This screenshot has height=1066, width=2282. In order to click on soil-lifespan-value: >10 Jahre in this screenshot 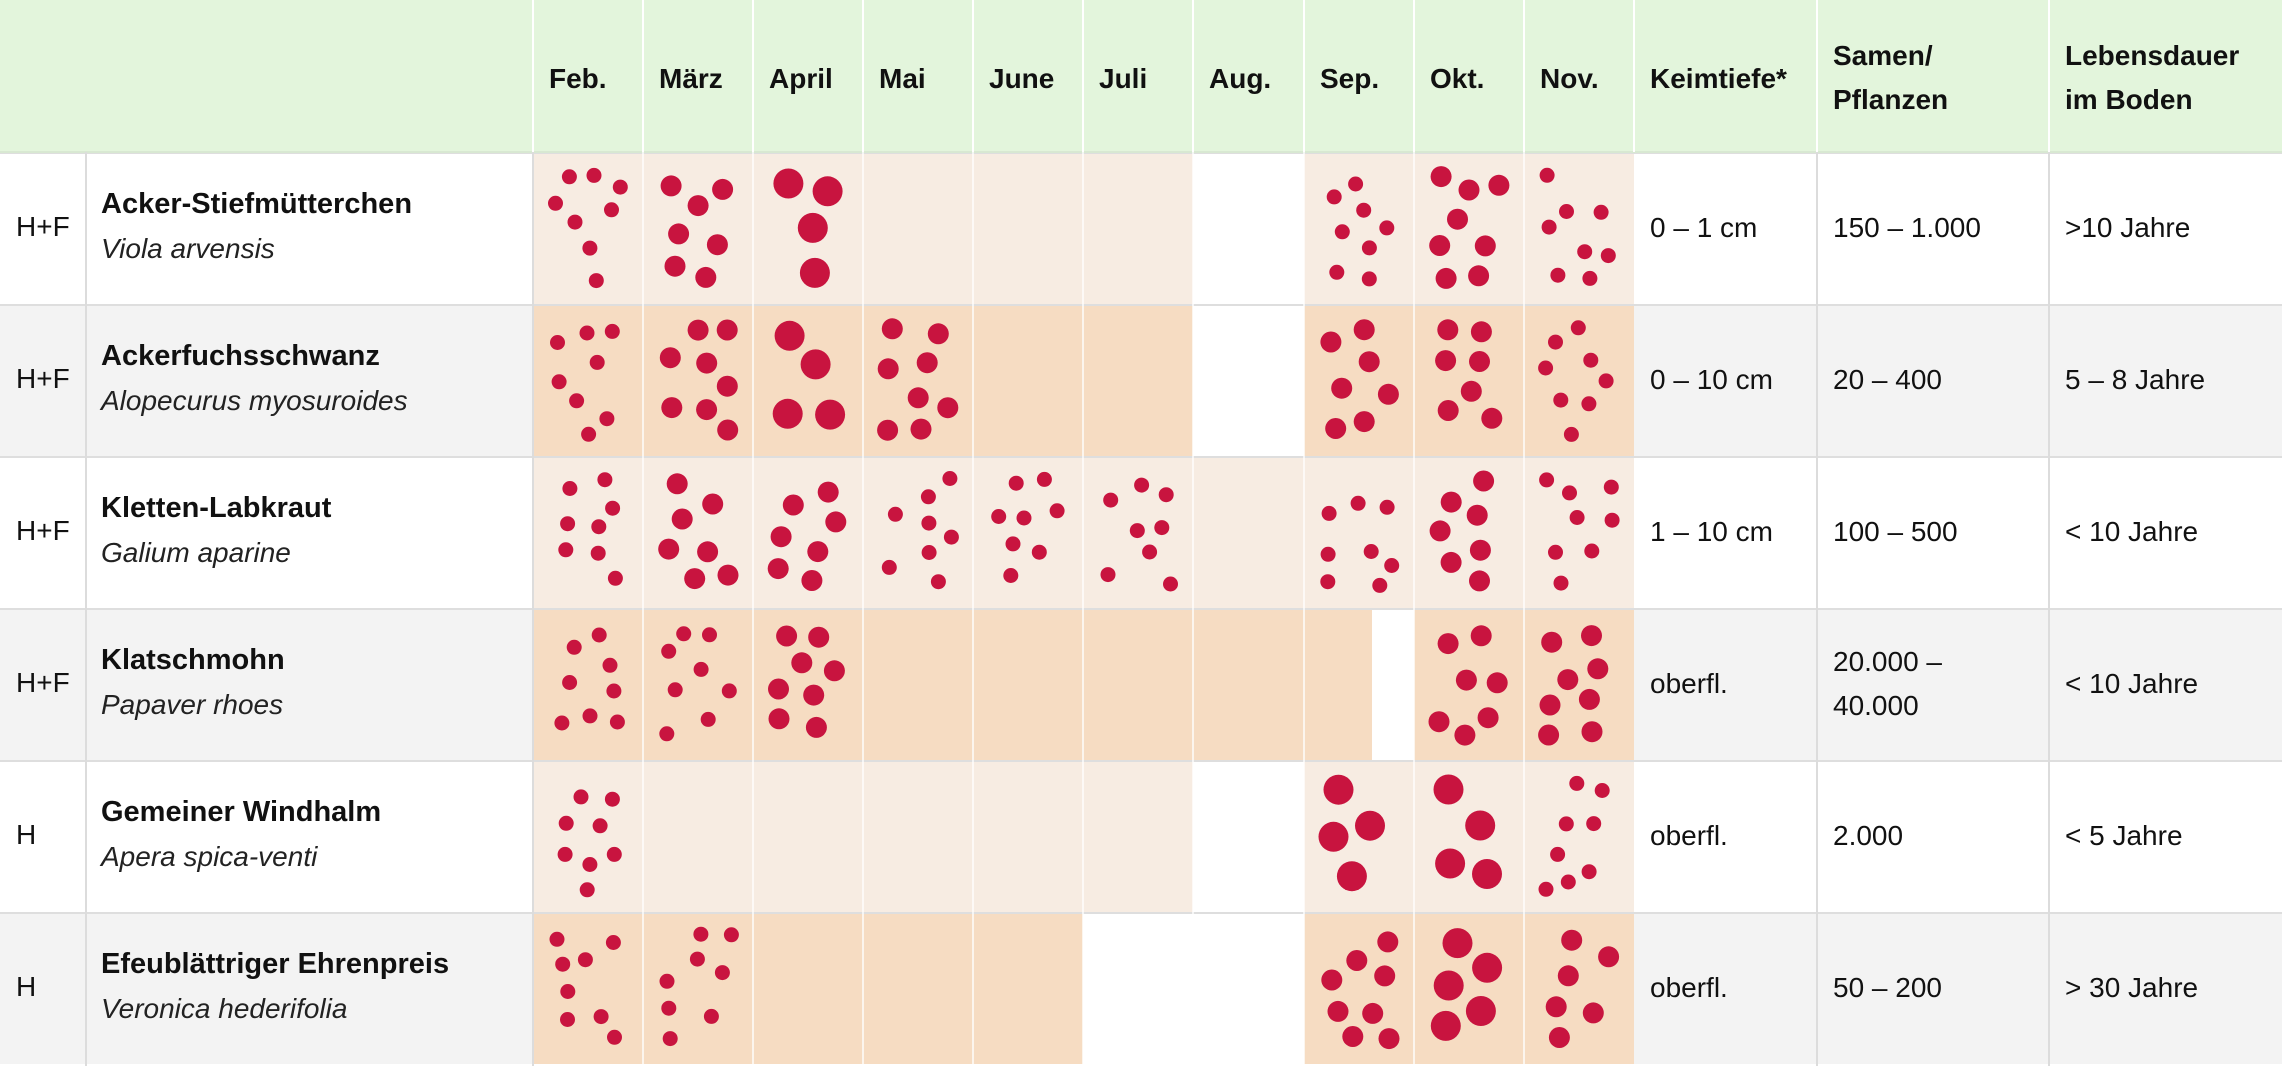, I will do `click(2128, 227)`.